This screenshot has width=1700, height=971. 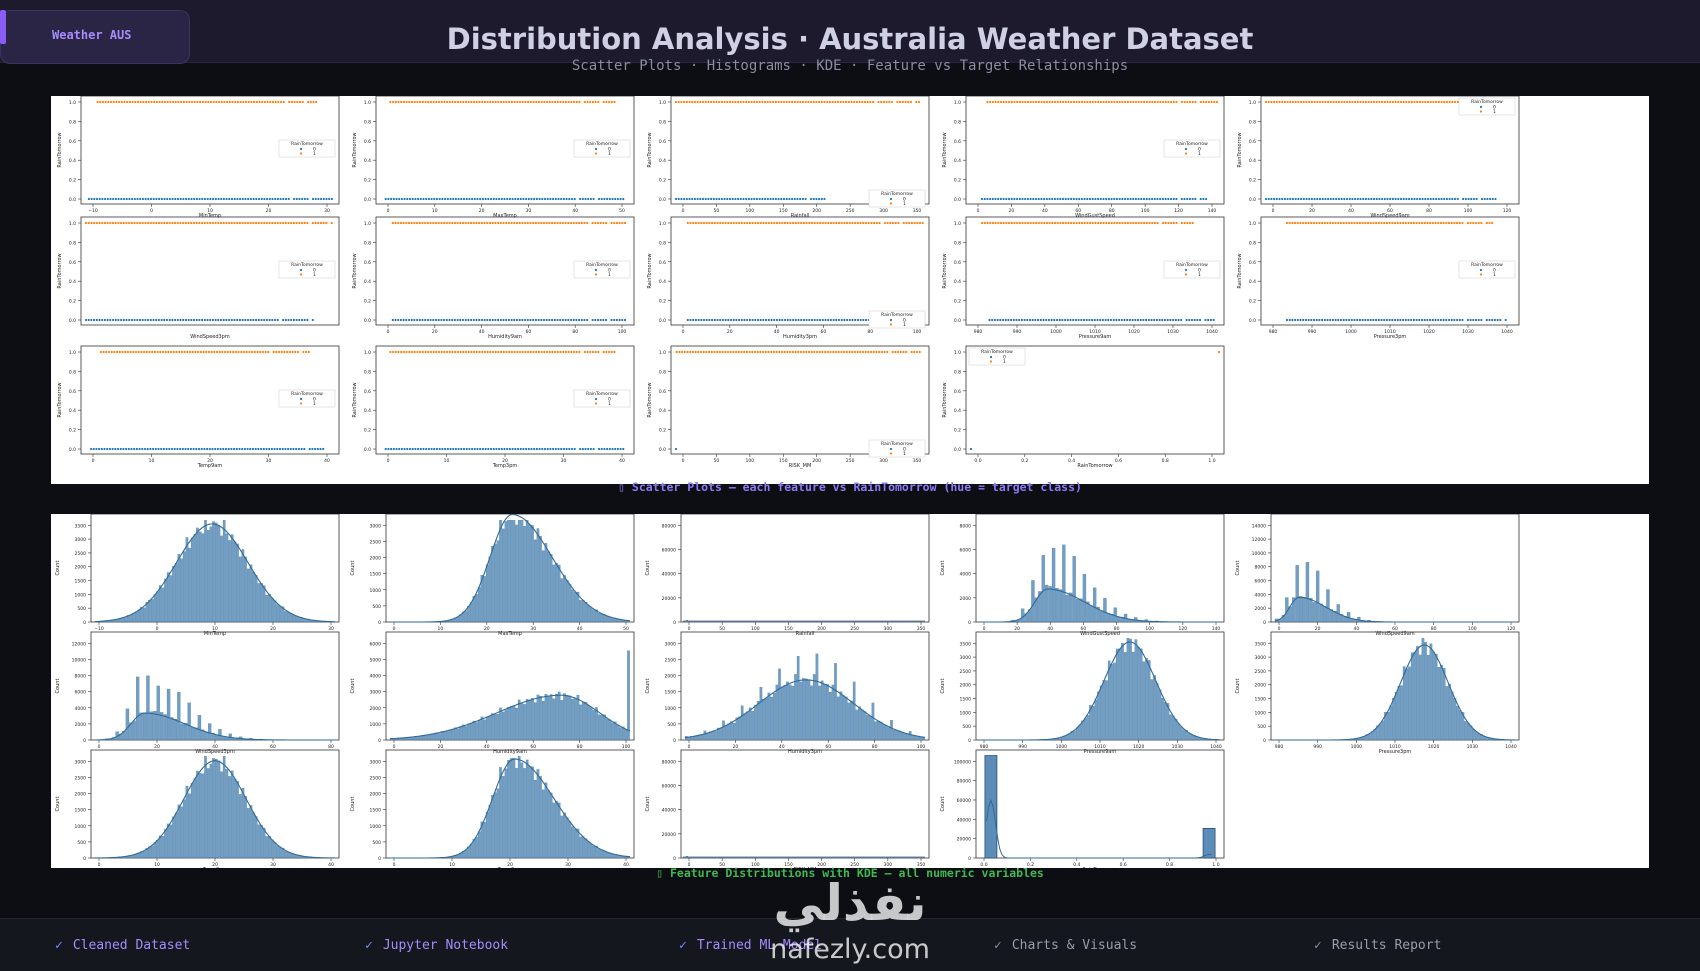 I want to click on x-tick-label: 120, so click(x=1507, y=211).